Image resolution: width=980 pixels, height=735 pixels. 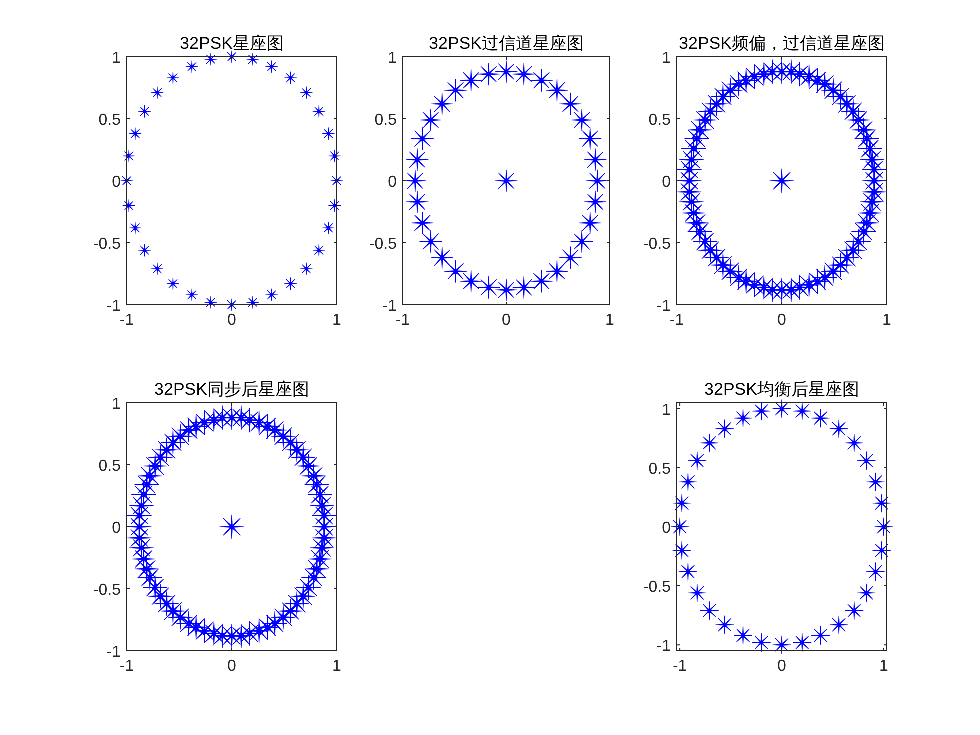 I want to click on x-tick-label: -1, so click(x=680, y=666).